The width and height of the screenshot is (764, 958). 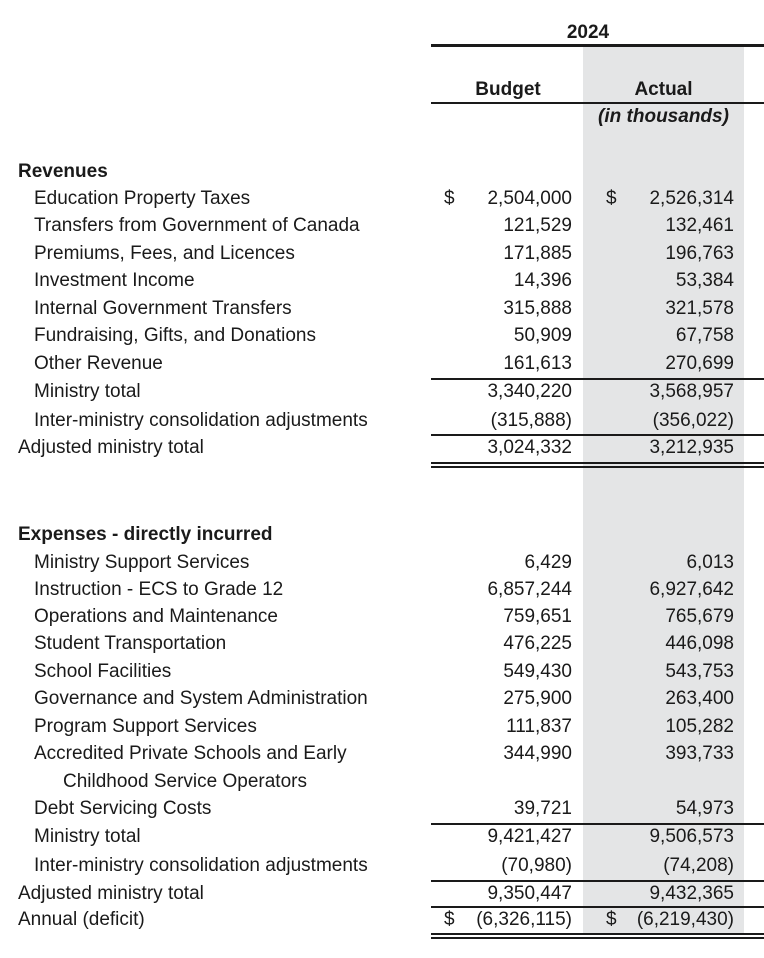 What do you see at coordinates (699, 671) in the screenshot?
I see `actual-value: 543,753` at bounding box center [699, 671].